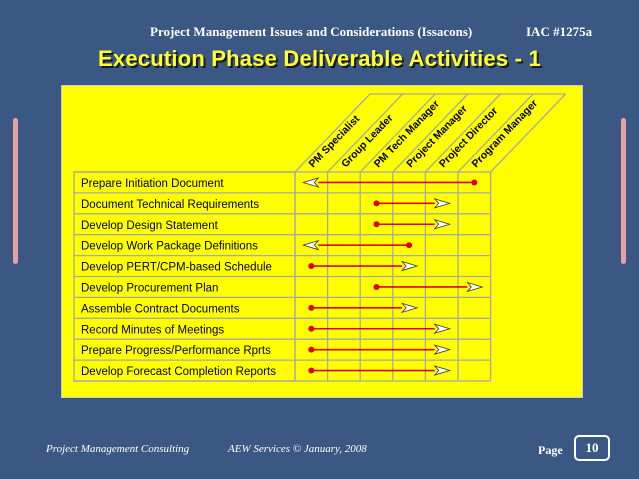 The width and height of the screenshot is (639, 479). What do you see at coordinates (176, 351) in the screenshot?
I see `activity-label: Prepare Progress/Performance Rprts` at bounding box center [176, 351].